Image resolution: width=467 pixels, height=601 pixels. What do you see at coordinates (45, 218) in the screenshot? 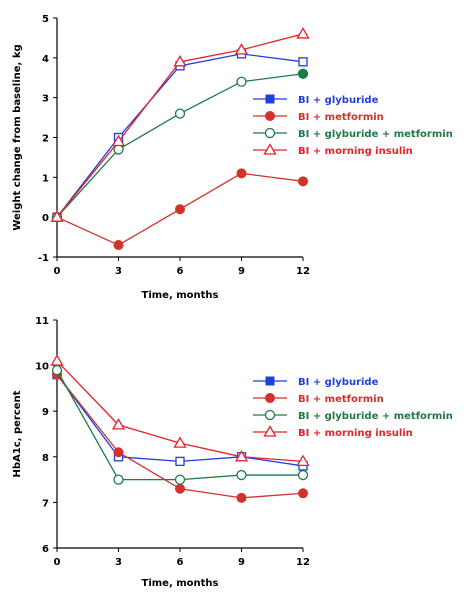
I see `y-tick-label: 0` at bounding box center [45, 218].